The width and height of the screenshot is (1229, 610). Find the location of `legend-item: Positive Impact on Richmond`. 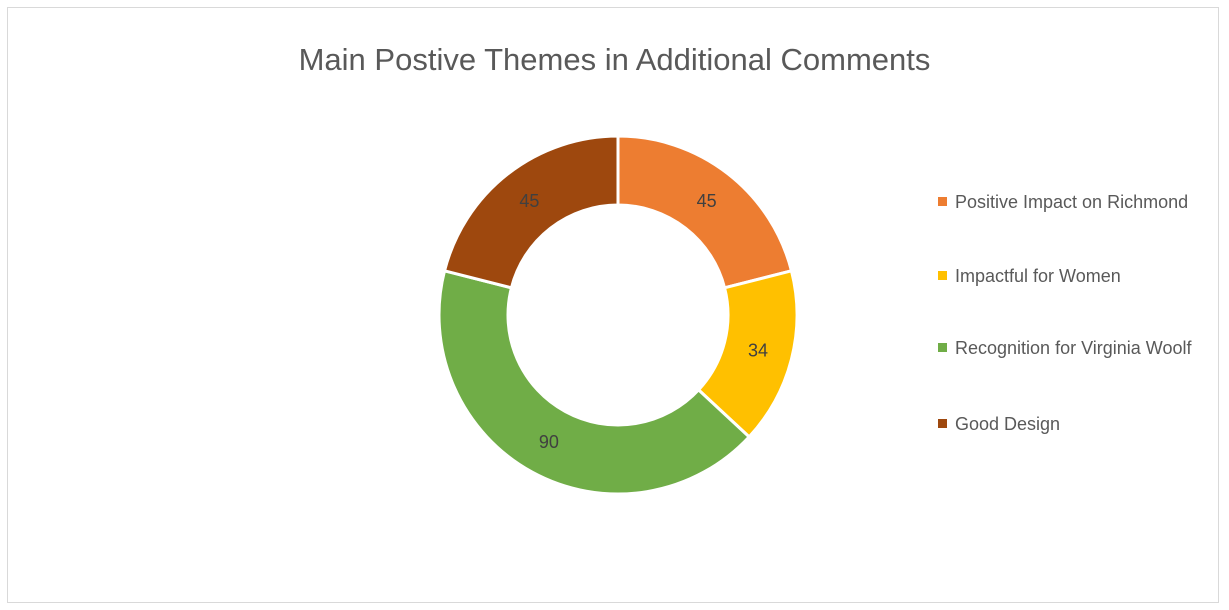

legend-item: Positive Impact on Richmond is located at coordinates (1066, 202).